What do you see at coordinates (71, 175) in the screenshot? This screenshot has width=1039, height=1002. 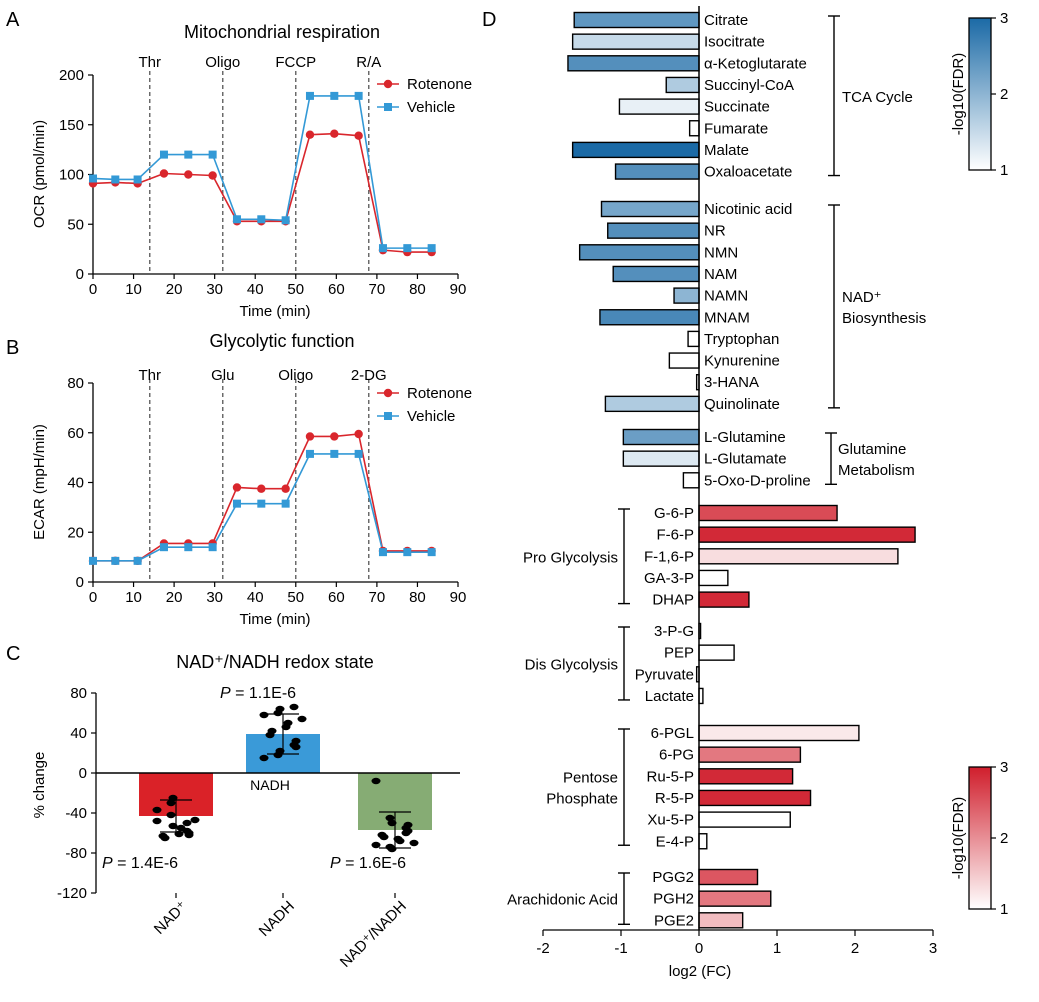 I see `y-tick-label: 100` at bounding box center [71, 175].